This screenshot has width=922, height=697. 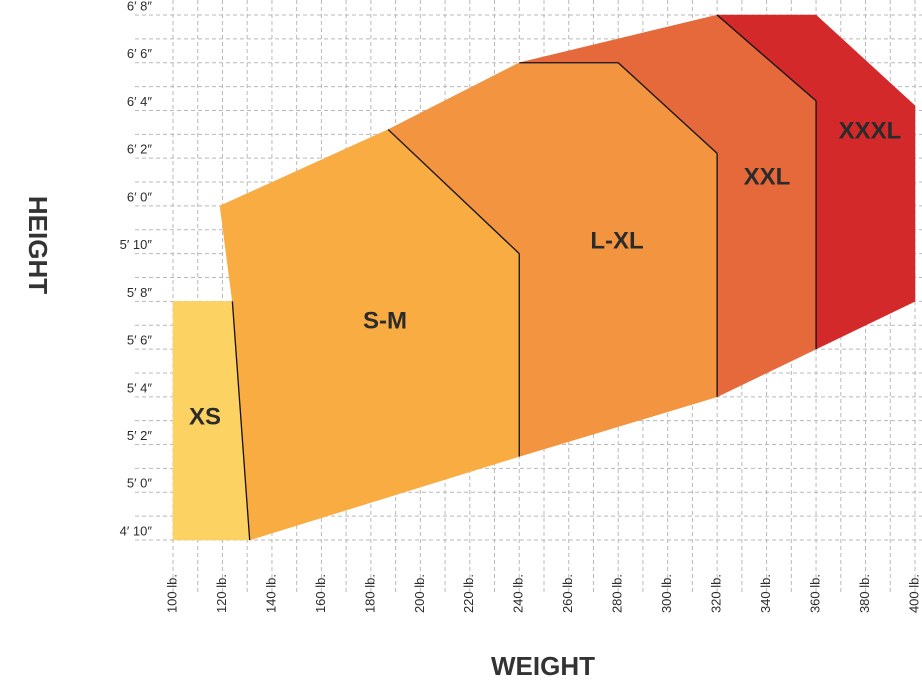 I want to click on region-label: XXXL, so click(x=870, y=130).